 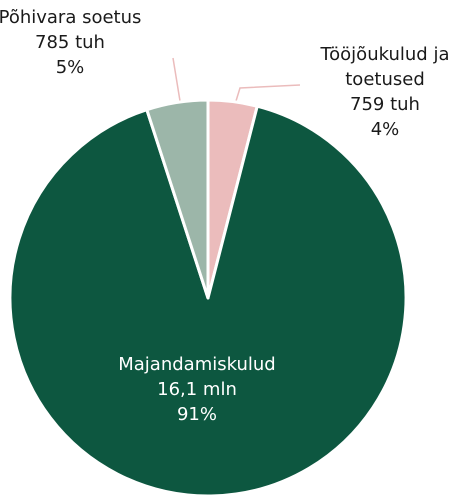 I want to click on slice-amount: 785 tuh, so click(x=70, y=42).